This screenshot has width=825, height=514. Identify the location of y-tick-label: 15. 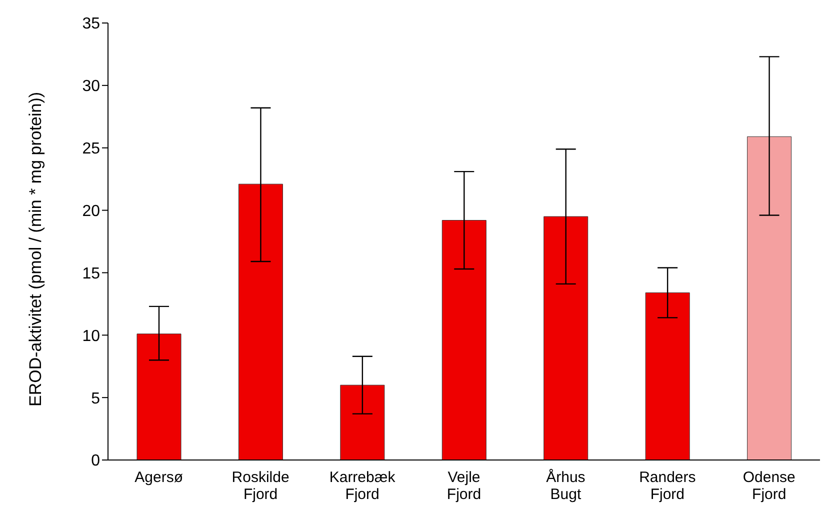
(91, 273).